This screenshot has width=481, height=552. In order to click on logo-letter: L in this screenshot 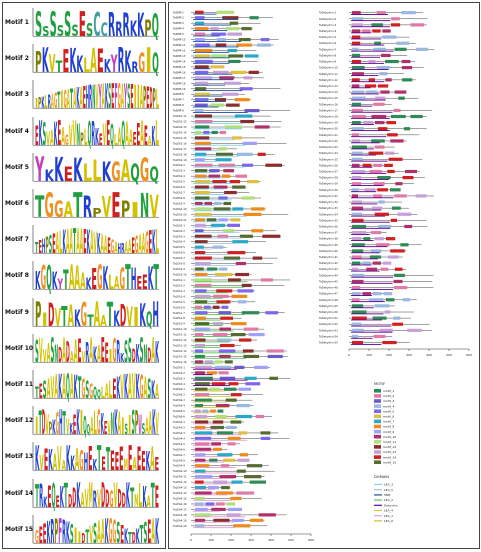, I will do `click(157, 99)`.